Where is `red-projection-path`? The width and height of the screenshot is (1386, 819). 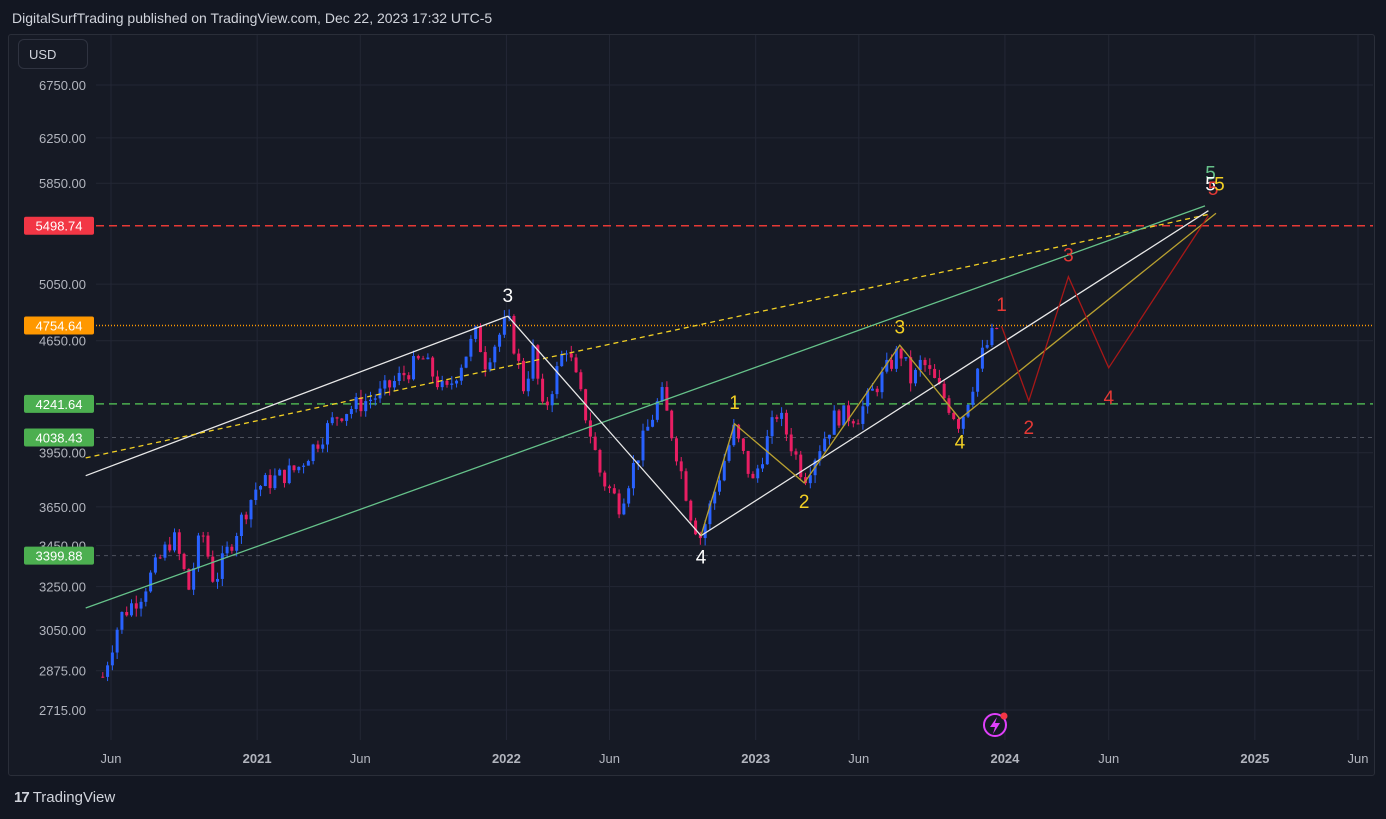
red-projection-path is located at coordinates (1104, 309).